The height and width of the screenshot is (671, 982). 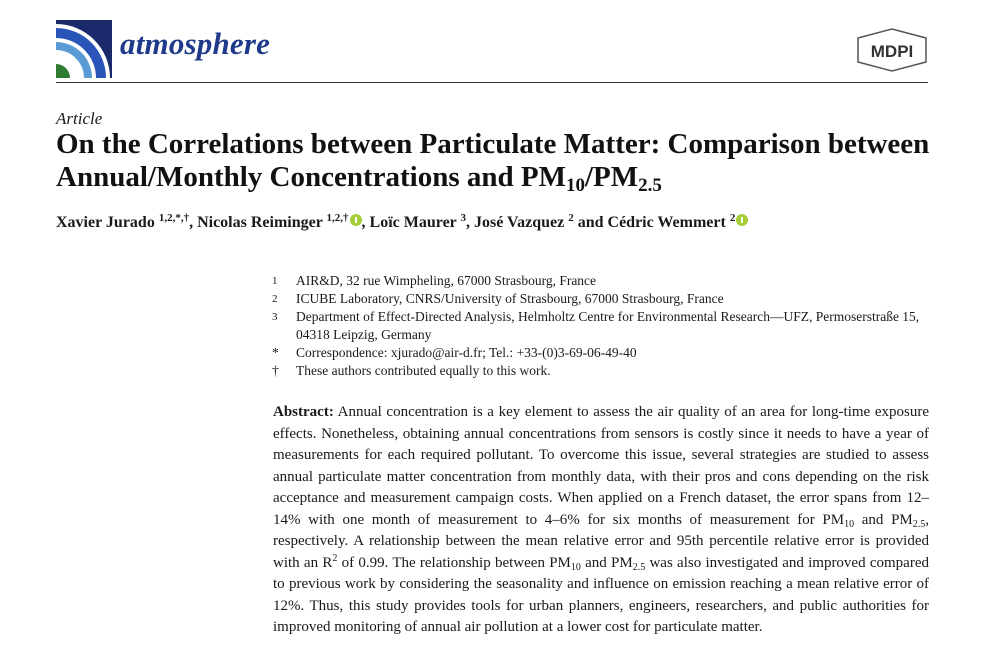 I want to click on author: Nicolas Reiminger 1,2,†, so click(x=273, y=222).